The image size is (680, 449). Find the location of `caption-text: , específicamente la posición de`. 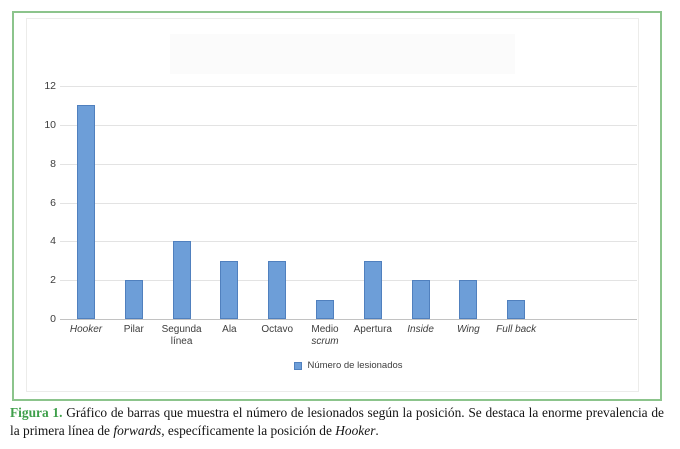

caption-text: , específicamente la posición de is located at coordinates (248, 430).